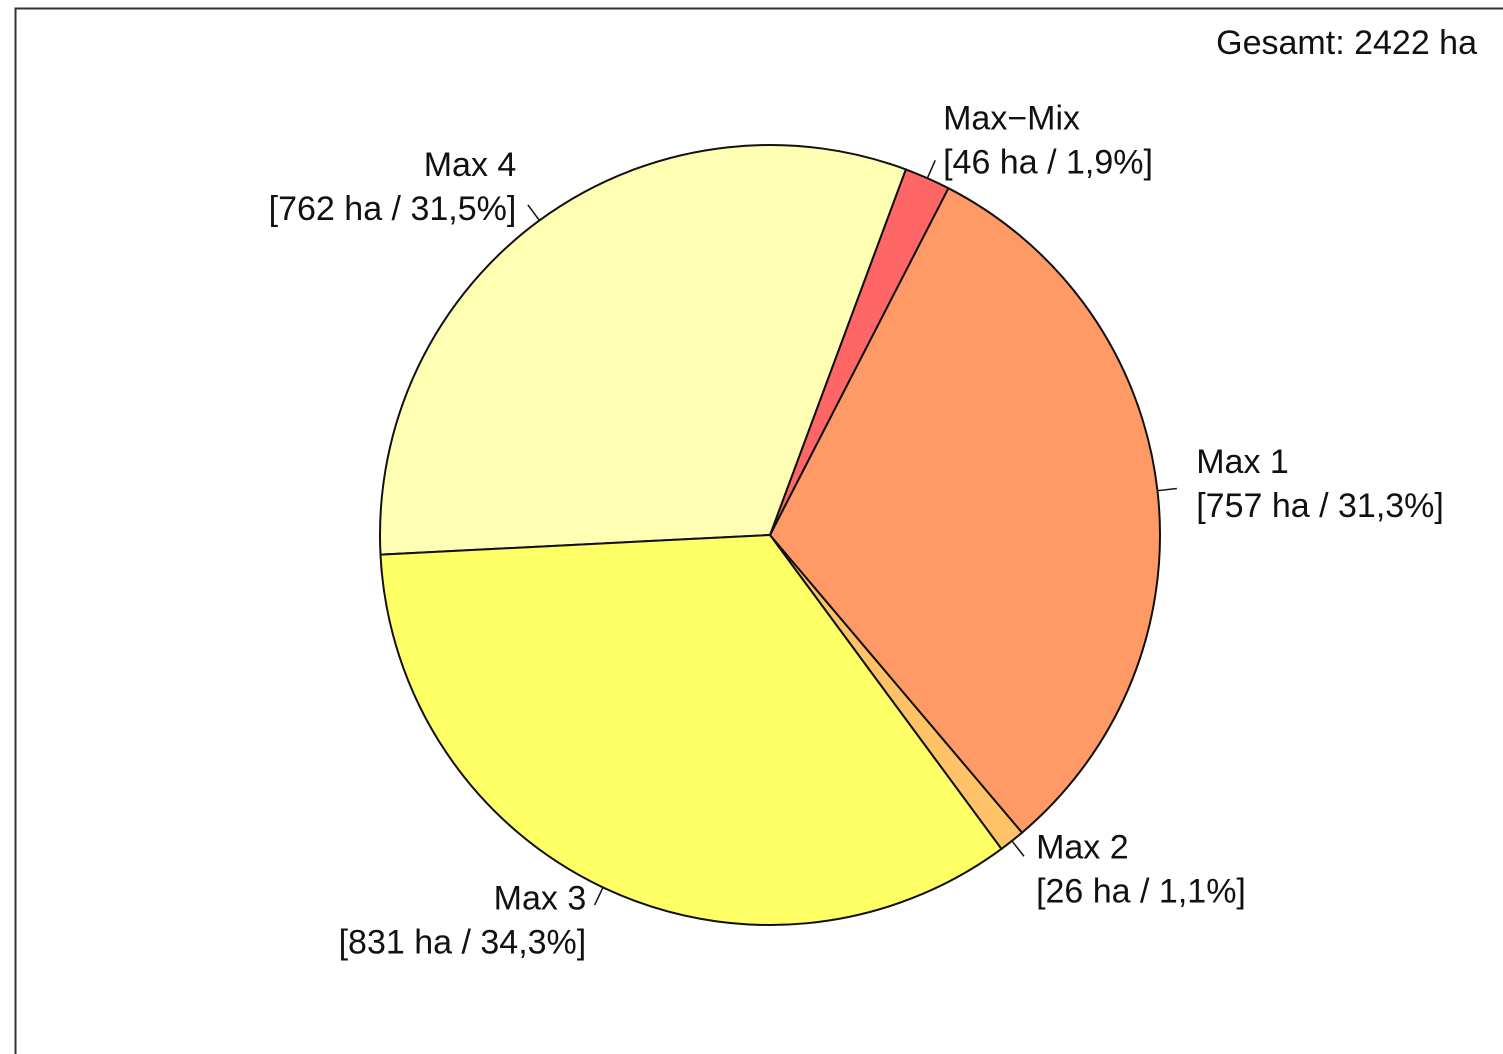 The height and width of the screenshot is (1054, 1503). What do you see at coordinates (463, 943) in the screenshot?
I see `slice-value-label: [831 ha / 34,3%]` at bounding box center [463, 943].